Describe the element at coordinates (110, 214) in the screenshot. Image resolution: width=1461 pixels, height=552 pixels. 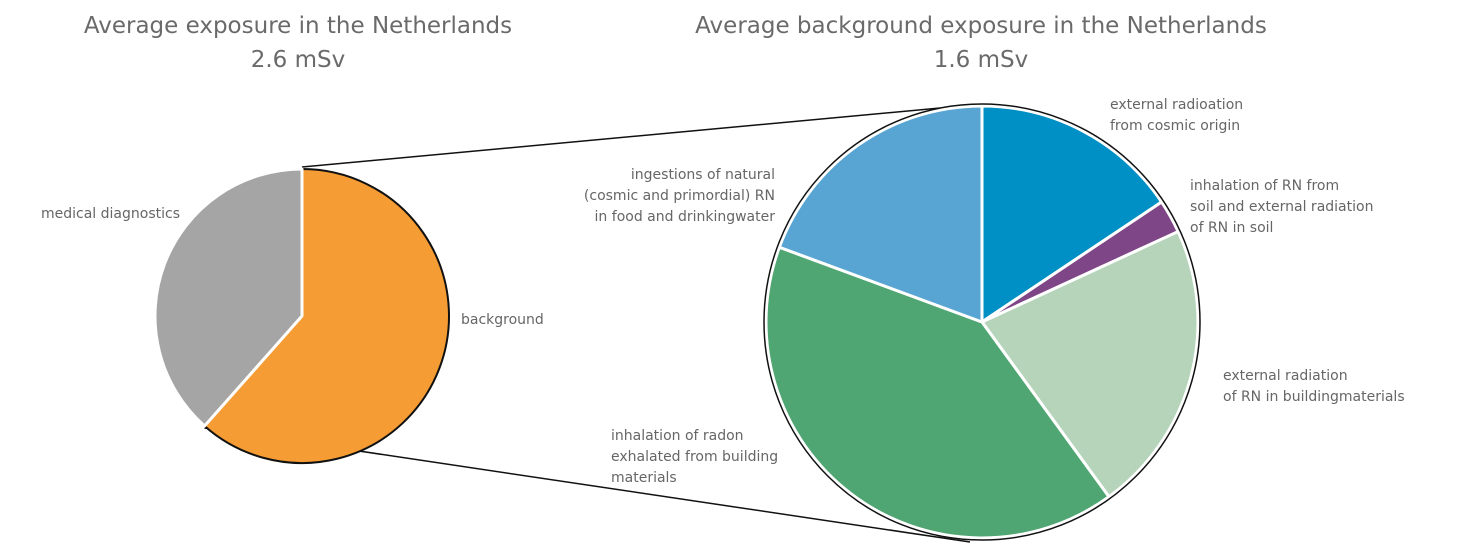
I see `left-slice-label-medical-diagnostics: medical diagnostics` at that location.